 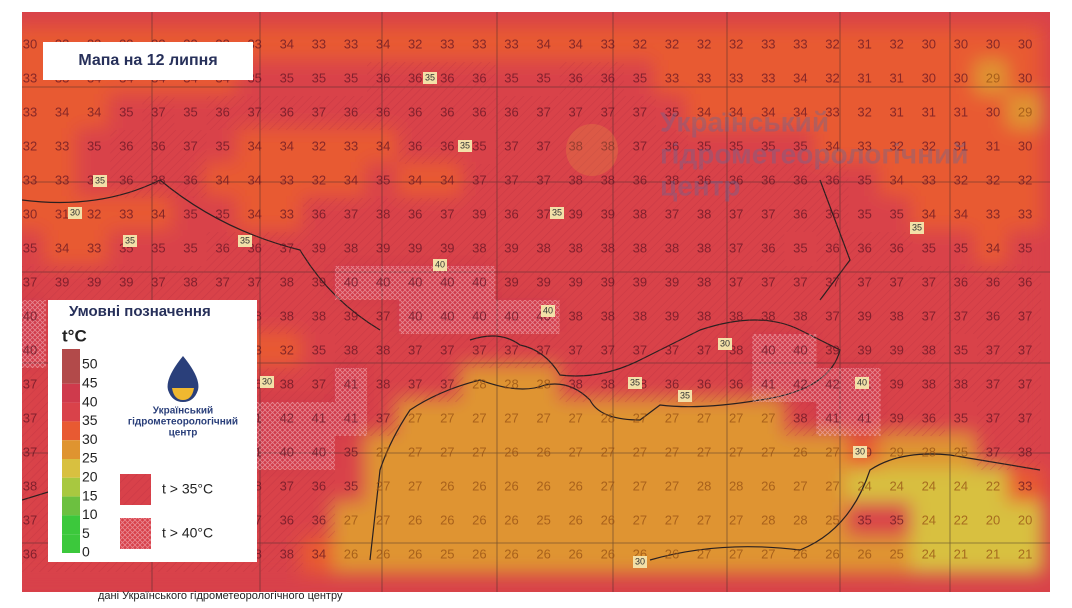 I want to click on temperature-value: 34, so click(x=800, y=77).